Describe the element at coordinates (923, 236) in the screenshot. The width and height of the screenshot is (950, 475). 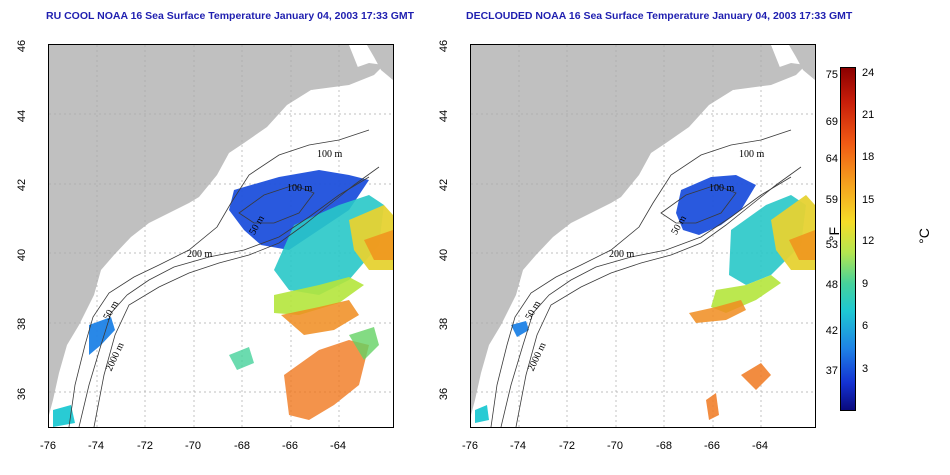
I see `colorbar-celsius-unit: °C` at that location.